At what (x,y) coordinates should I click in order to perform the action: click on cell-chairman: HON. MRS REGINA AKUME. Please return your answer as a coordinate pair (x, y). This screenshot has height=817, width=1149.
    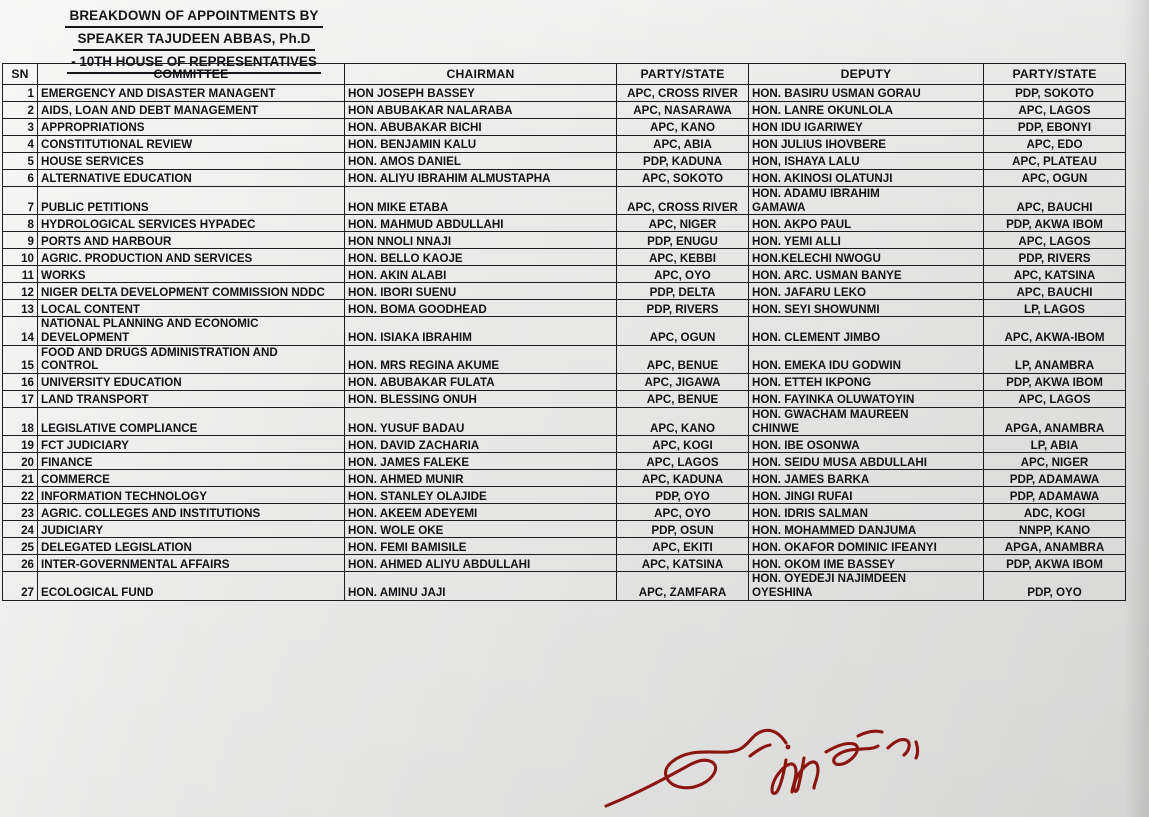
    Looking at the image, I should click on (480, 359).